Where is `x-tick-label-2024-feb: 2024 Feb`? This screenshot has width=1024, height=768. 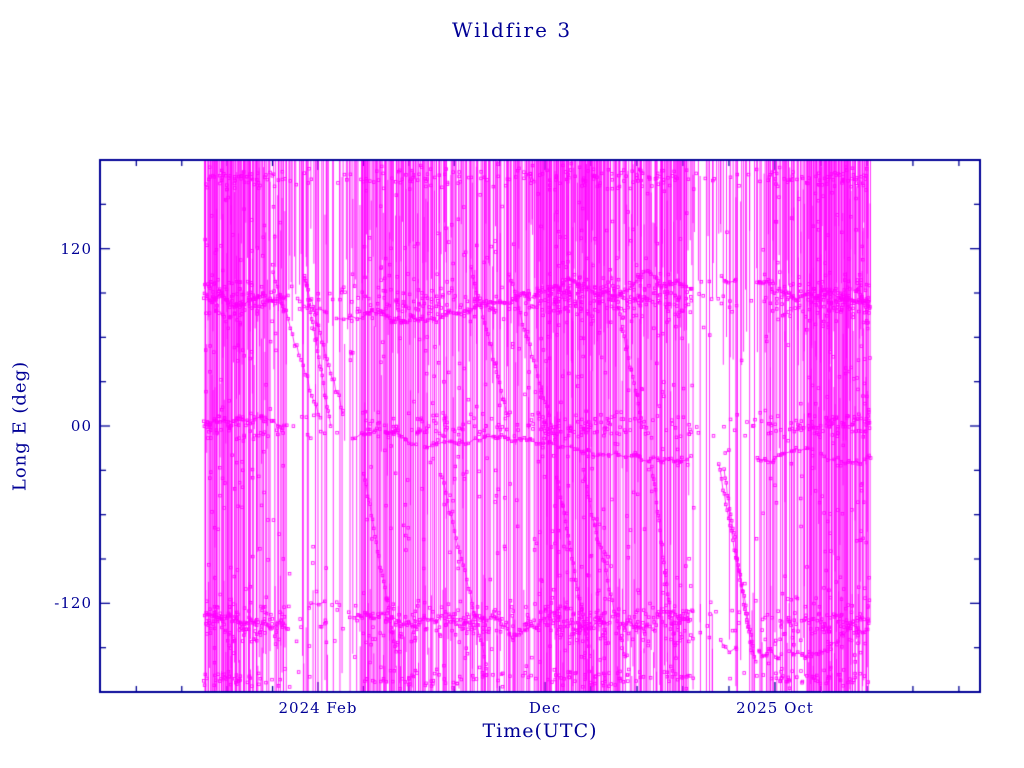 x-tick-label-2024-feb: 2024 Feb is located at coordinates (318, 708).